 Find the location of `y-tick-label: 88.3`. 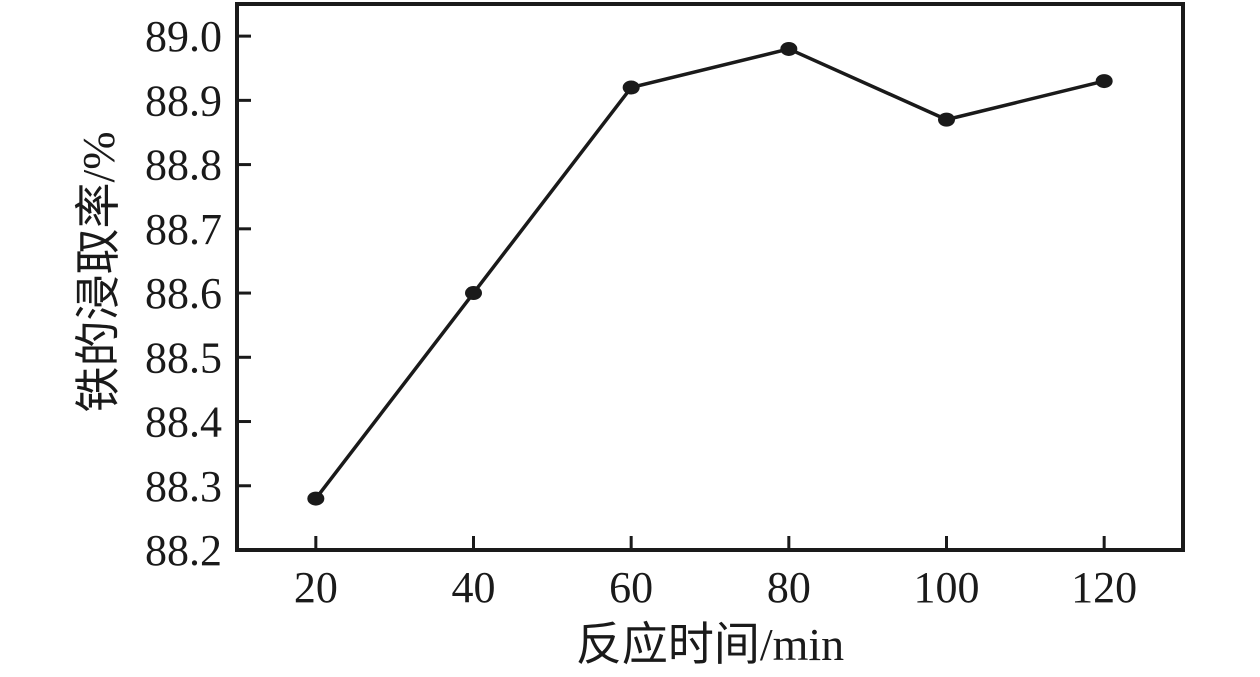

y-tick-label: 88.3 is located at coordinates (183, 486).